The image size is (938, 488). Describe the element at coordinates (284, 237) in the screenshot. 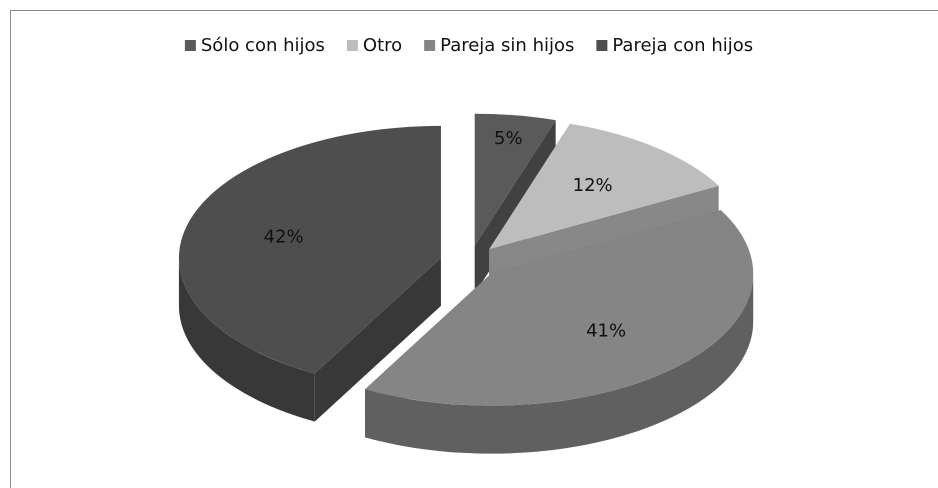

I see `data-label: 42%` at that location.